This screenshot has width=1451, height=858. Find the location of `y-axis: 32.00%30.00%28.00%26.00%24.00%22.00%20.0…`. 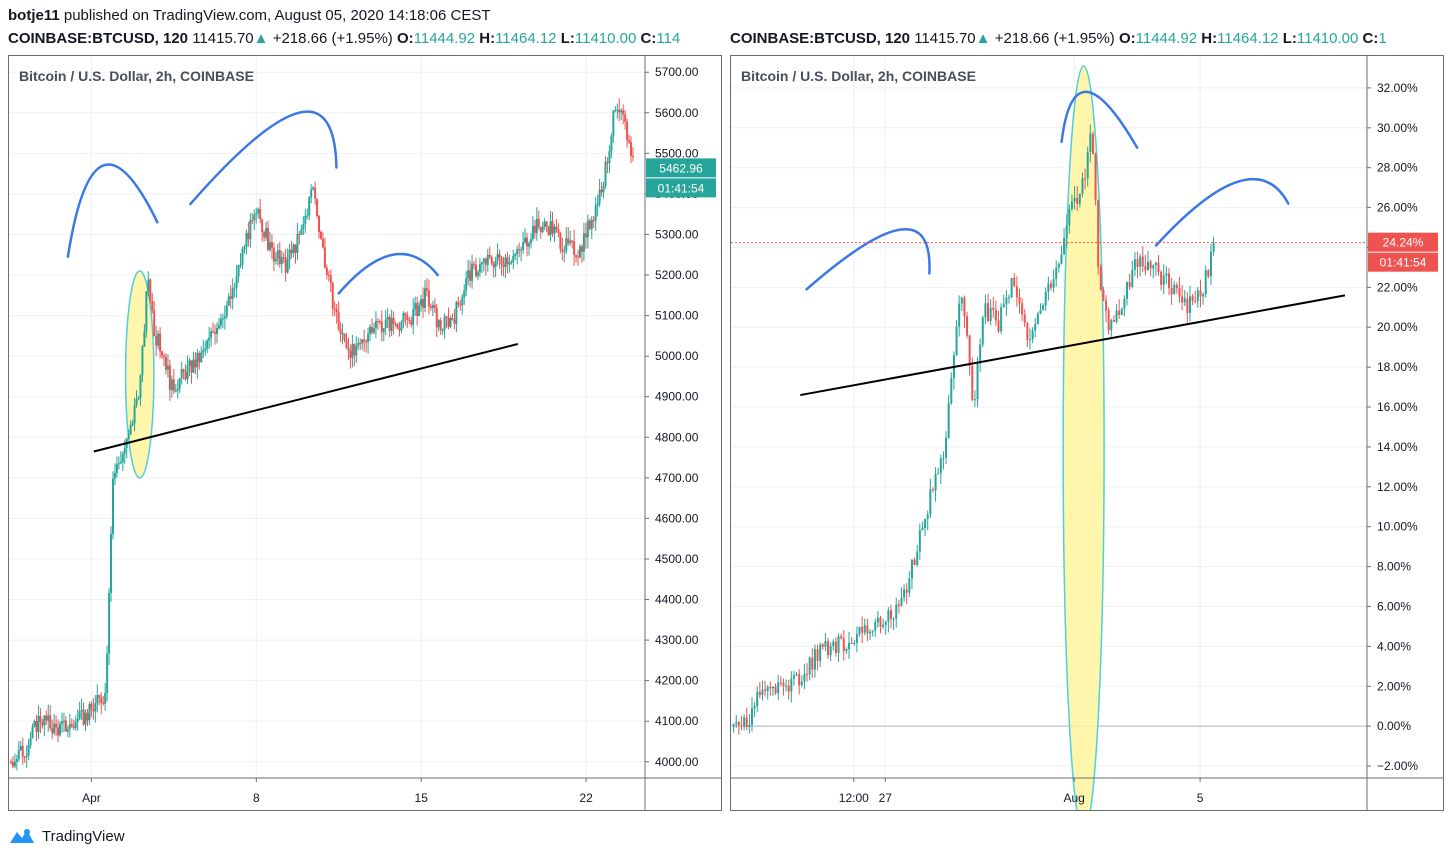

y-axis: 32.00%30.00%28.00%26.00%24.00%22.00%20.0… is located at coordinates (1392, 427).